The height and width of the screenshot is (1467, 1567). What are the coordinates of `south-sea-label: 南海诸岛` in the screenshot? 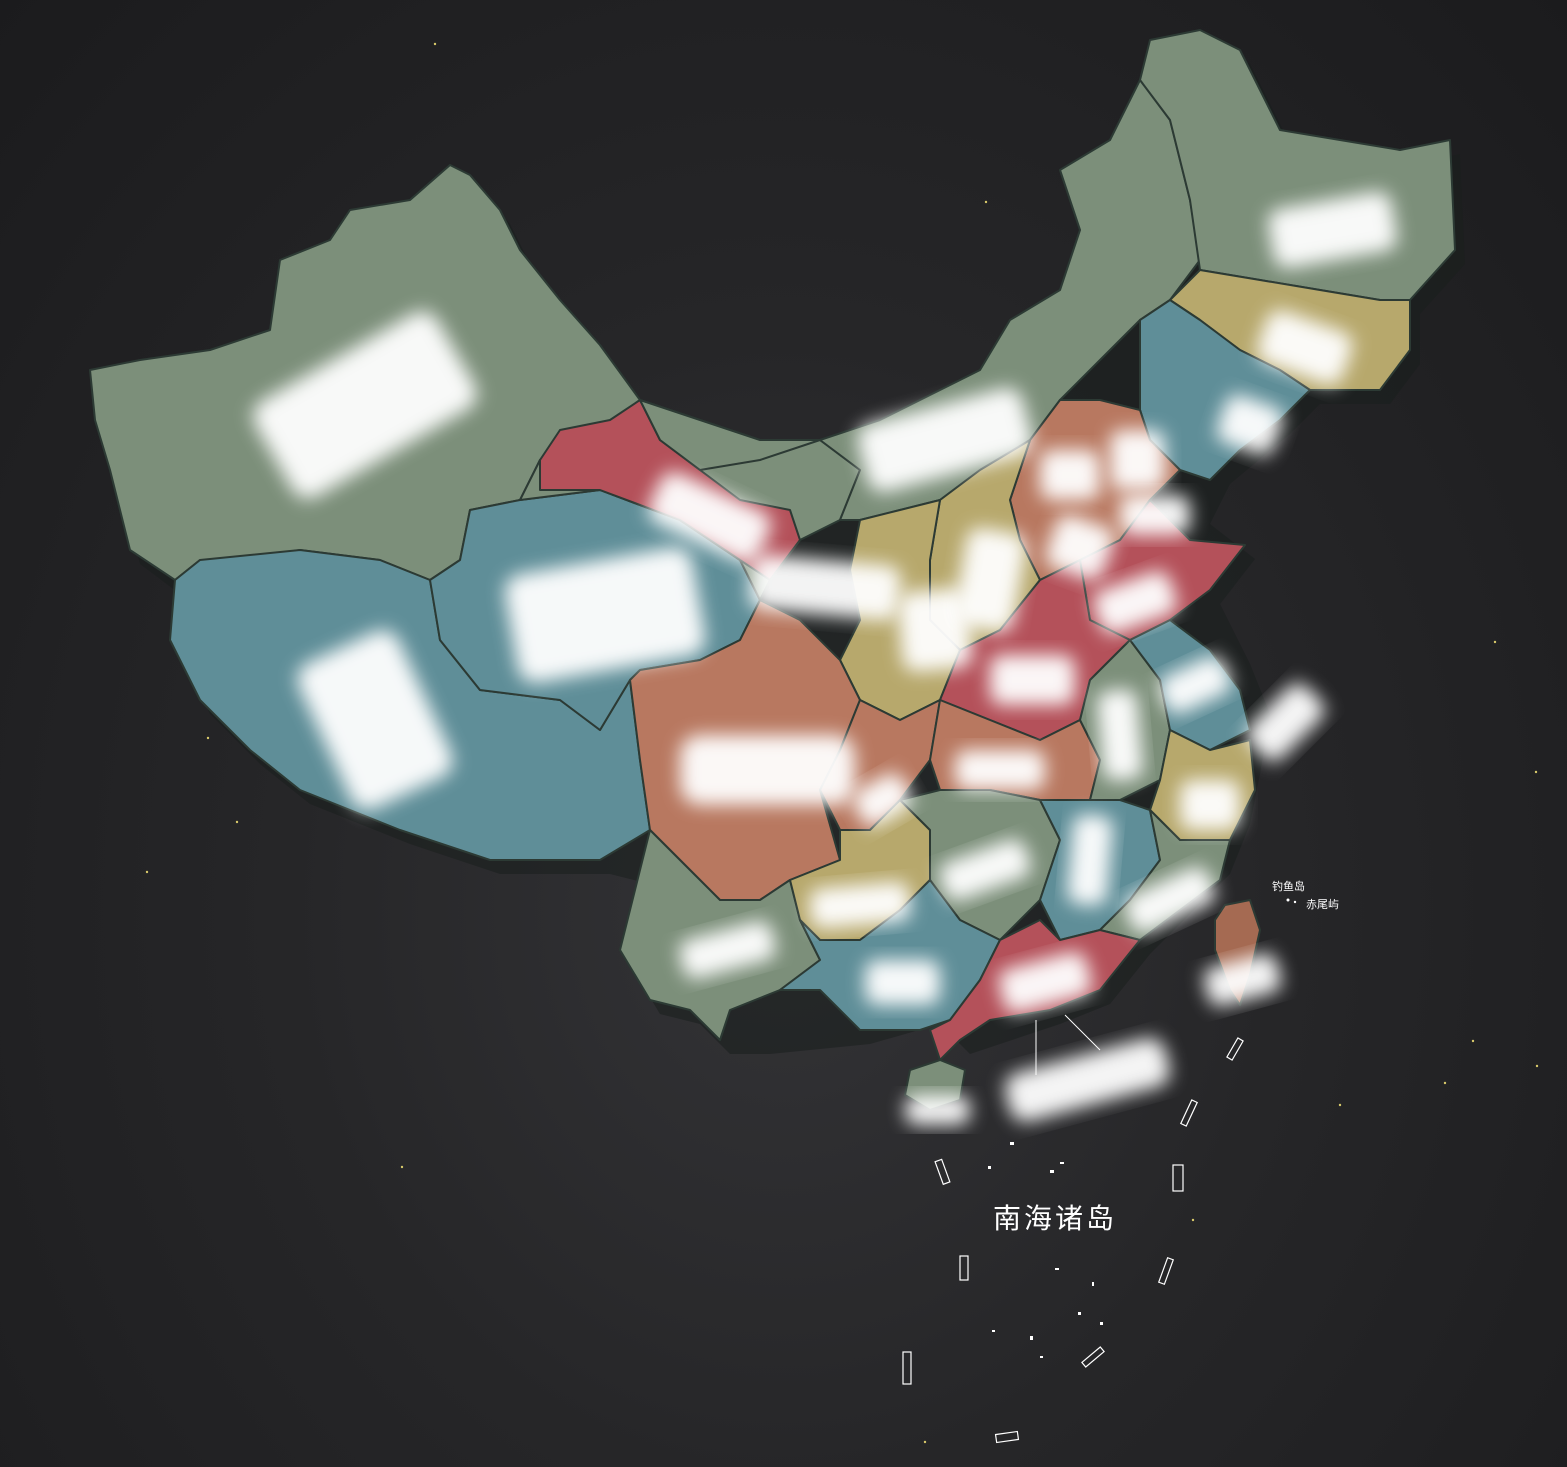 It's located at (1055, 1218).